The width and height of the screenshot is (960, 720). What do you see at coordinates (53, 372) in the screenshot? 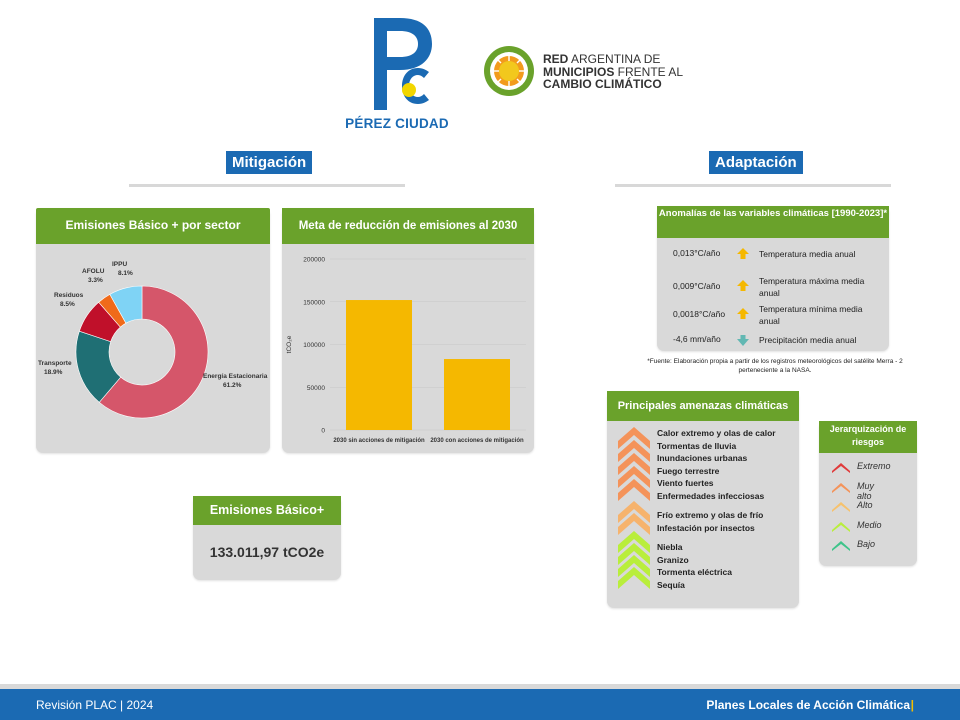
I see `donut-slice-label: 18.9%` at bounding box center [53, 372].